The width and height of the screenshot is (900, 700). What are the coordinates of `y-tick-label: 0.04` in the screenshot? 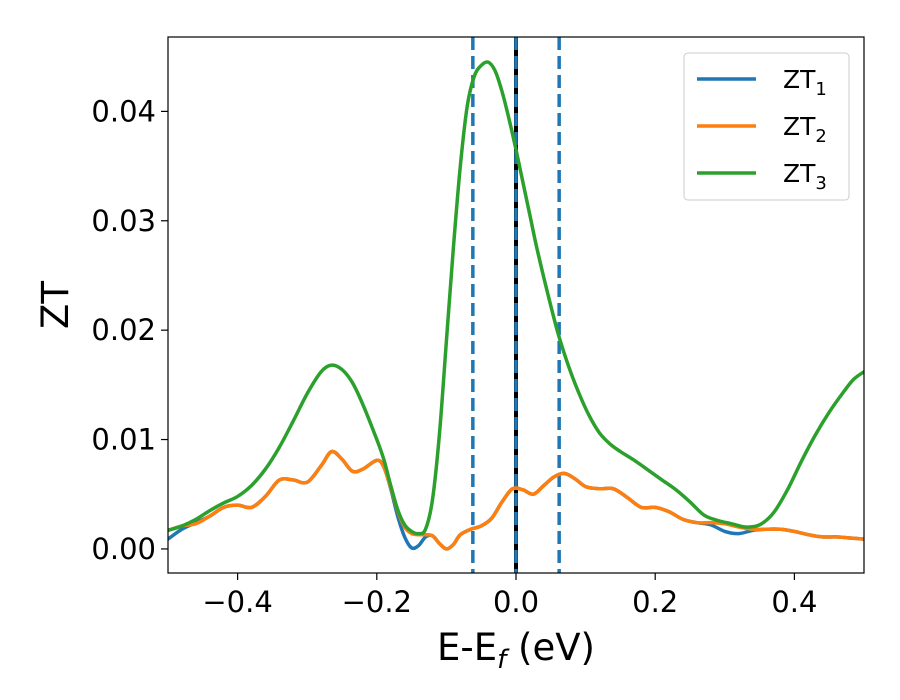 It's located at (123, 111).